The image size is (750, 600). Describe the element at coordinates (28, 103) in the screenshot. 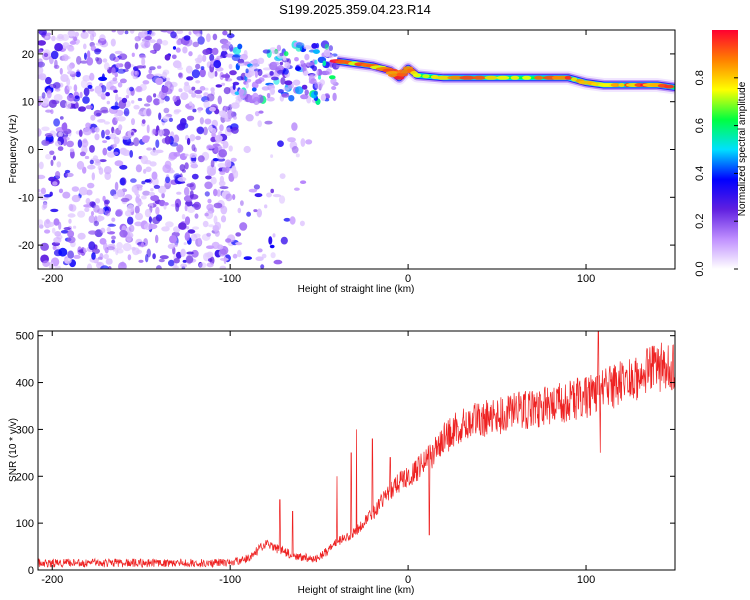

I see `y-tick-label: 10` at that location.